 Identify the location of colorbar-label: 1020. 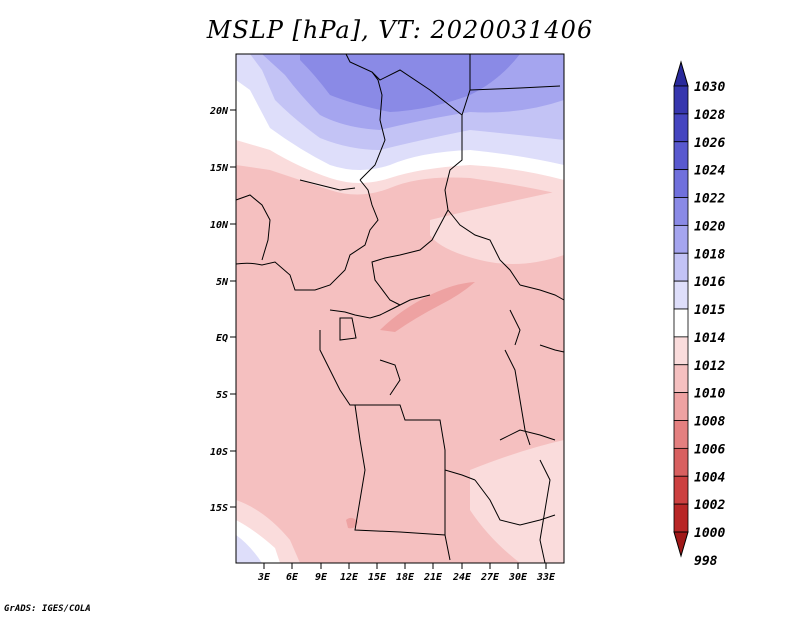
(709, 226).